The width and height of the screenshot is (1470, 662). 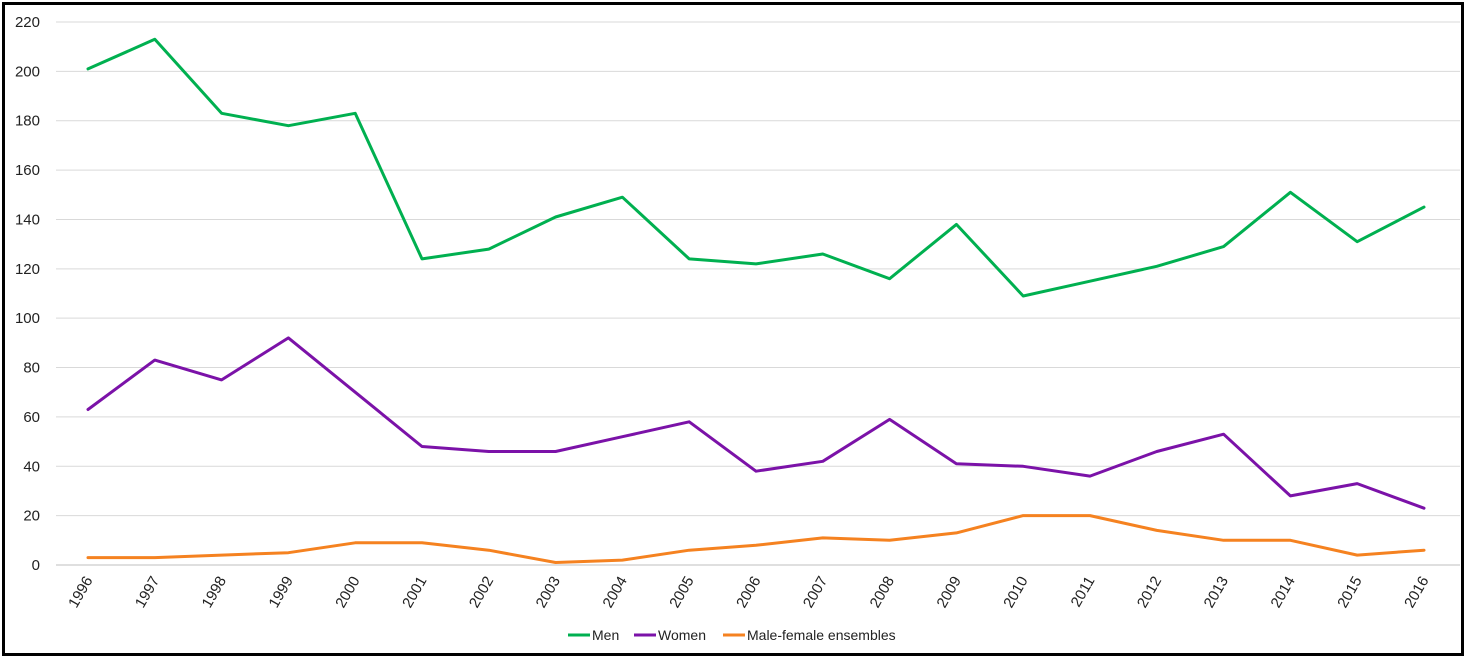 What do you see at coordinates (27, 294) in the screenshot?
I see `y-axis-ticks: 0 20 40 60 80 100 120 140 160 180 200 220` at bounding box center [27, 294].